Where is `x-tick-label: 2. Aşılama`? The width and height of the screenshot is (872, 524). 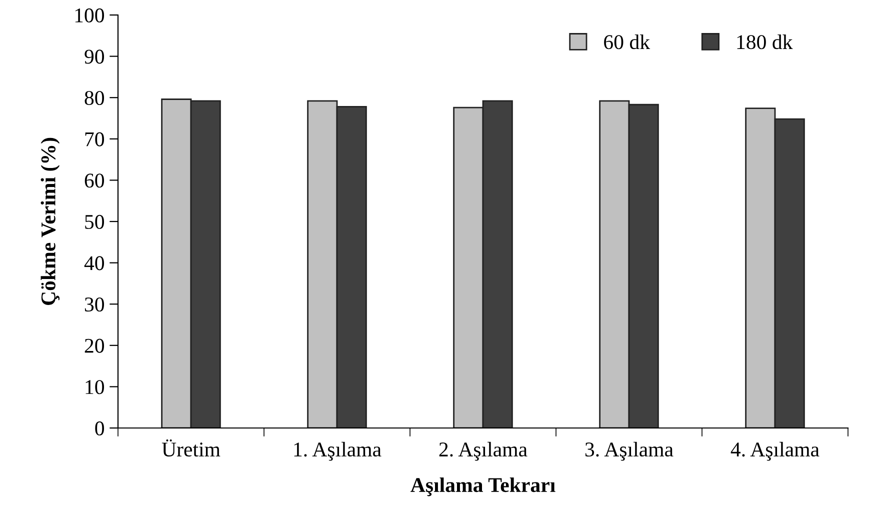
x-tick-label: 2. Aşılama is located at coordinates (483, 451).